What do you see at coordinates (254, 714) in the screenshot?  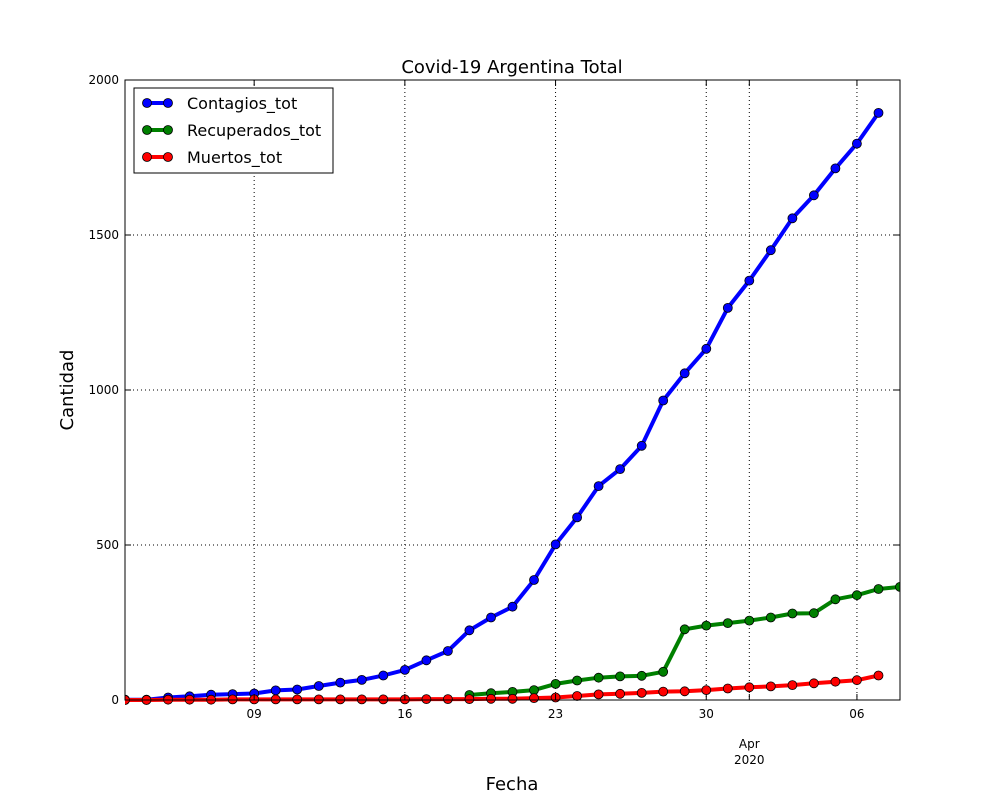 I see `x-tick-label: 09` at bounding box center [254, 714].